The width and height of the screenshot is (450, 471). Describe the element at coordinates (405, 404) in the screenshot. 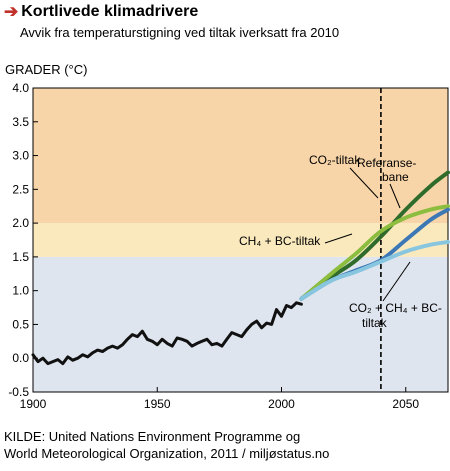

I see `x-tick-label-3: 2050` at that location.